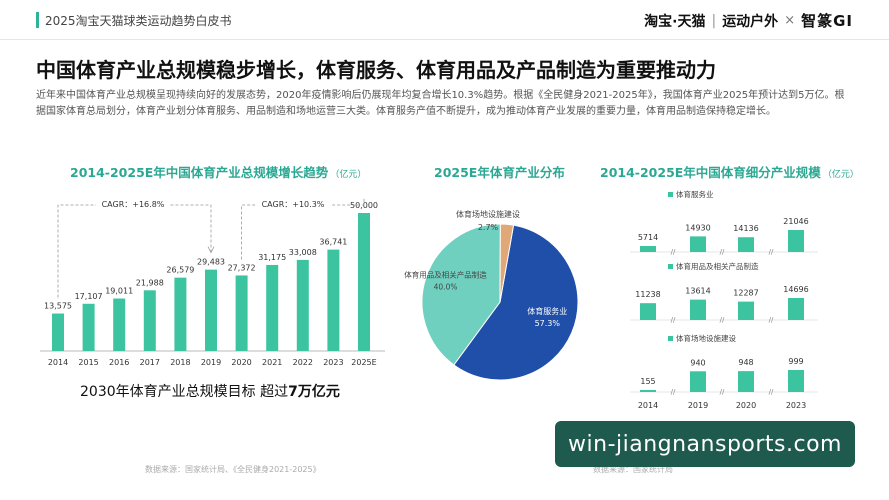  What do you see at coordinates (746, 405) in the screenshot?
I see `chart3-tick-label: 2020` at bounding box center [746, 405].